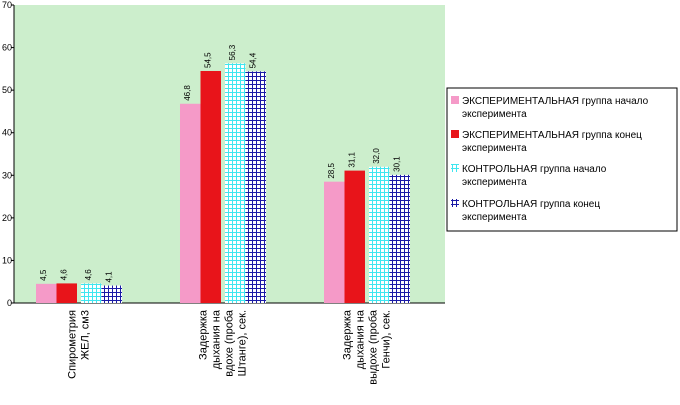 This screenshot has height=405, width=680. I want to click on y-tick-label: 10, so click(7, 260).